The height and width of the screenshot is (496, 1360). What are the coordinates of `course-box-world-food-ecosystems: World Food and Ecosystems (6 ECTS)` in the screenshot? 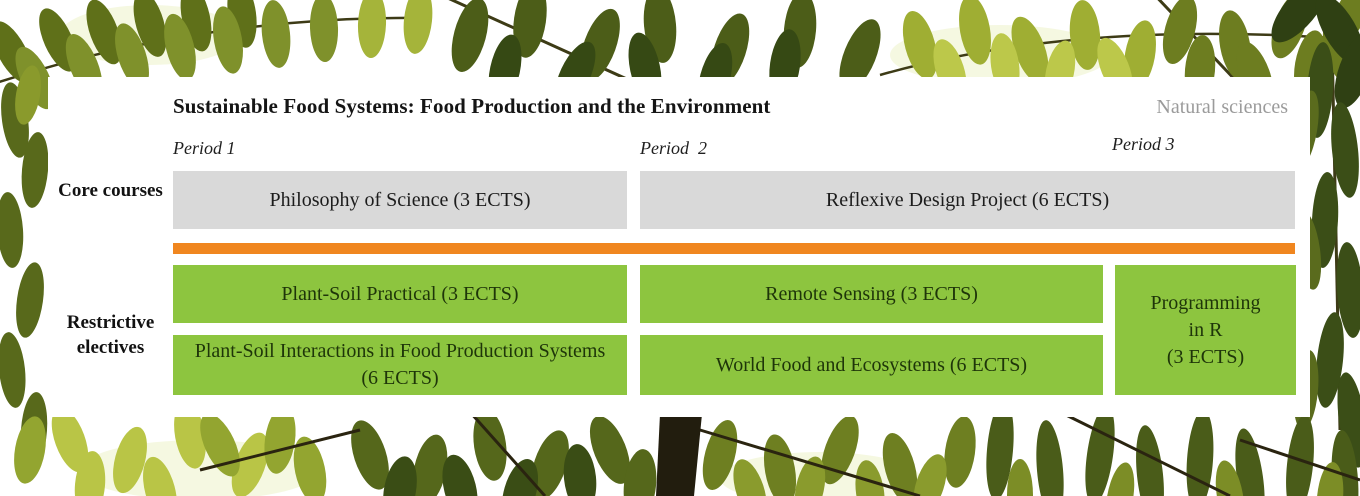 It's located at (871, 365).